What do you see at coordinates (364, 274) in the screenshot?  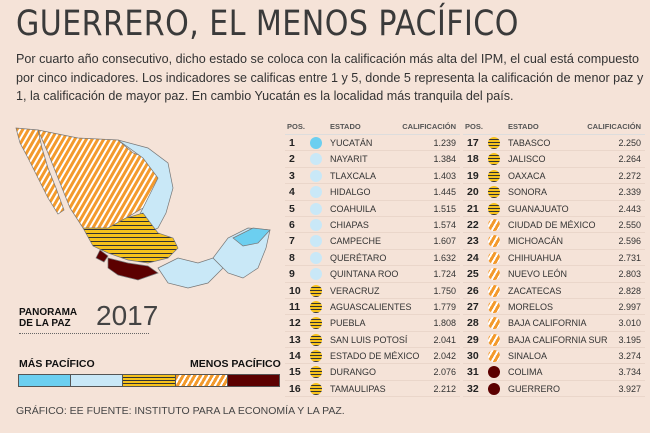 I see `row-state: QUINTANA ROO` at bounding box center [364, 274].